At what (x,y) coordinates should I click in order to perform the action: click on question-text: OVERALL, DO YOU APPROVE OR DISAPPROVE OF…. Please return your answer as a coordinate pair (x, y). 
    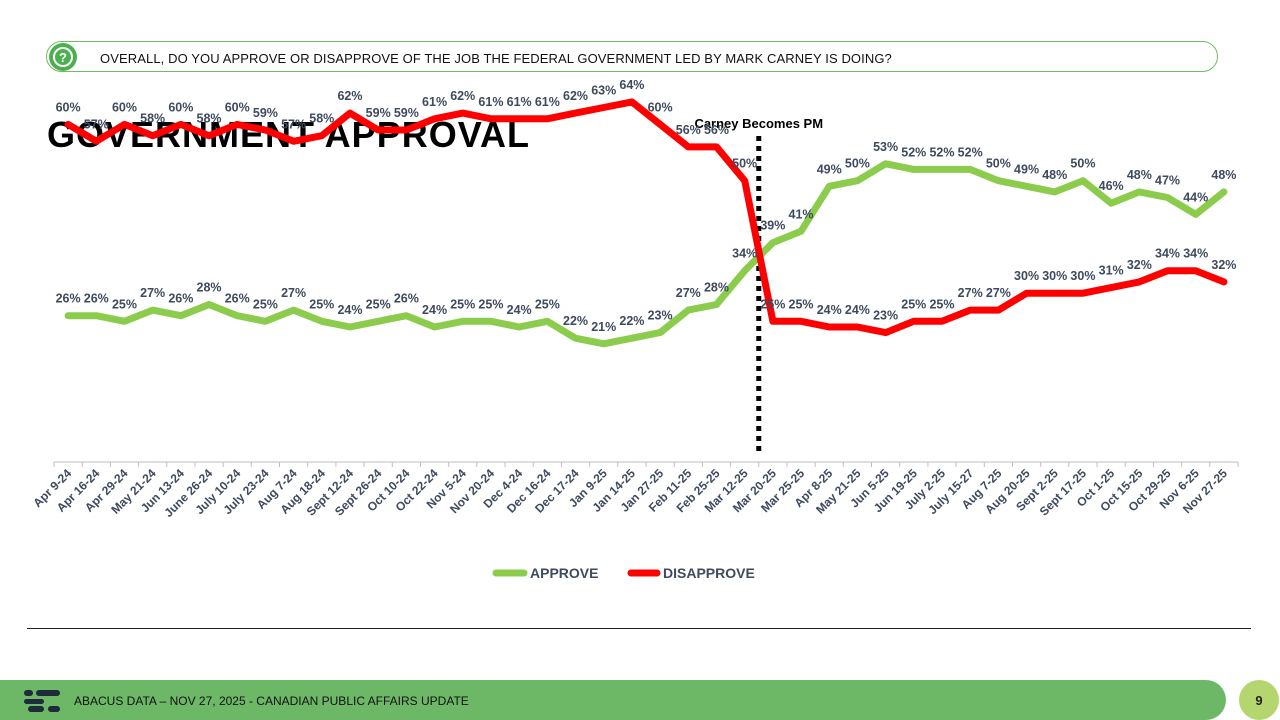
    Looking at the image, I should click on (496, 58).